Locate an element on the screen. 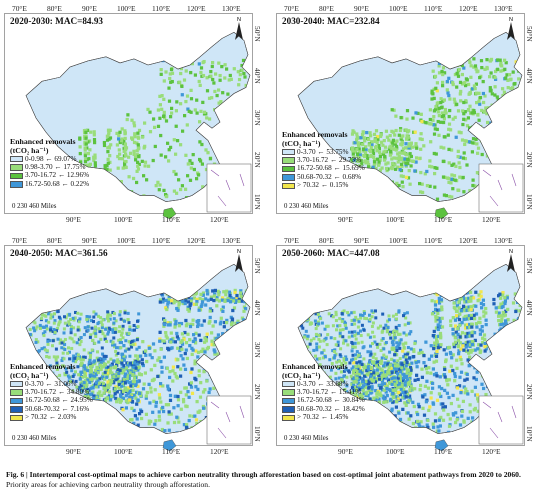  legend-unit: (tCO₂ ha⁻¹) is located at coordinates (29, 150).